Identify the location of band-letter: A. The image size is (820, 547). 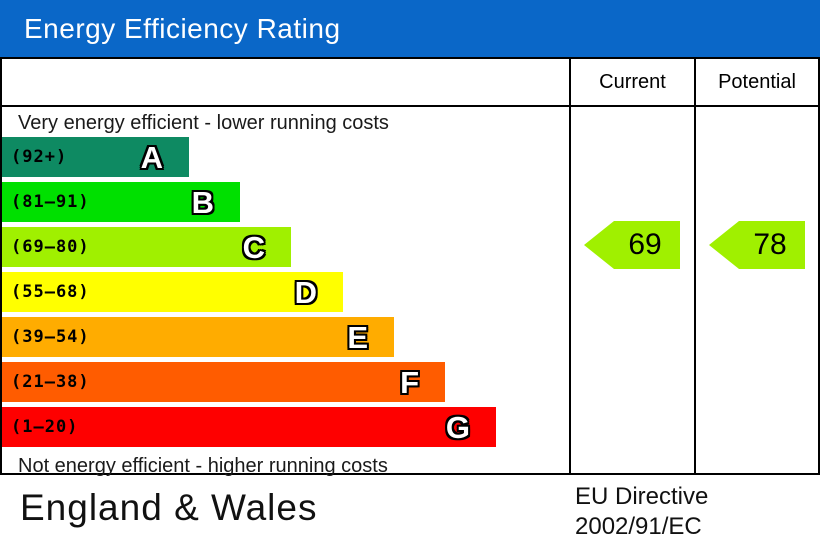
(151, 157).